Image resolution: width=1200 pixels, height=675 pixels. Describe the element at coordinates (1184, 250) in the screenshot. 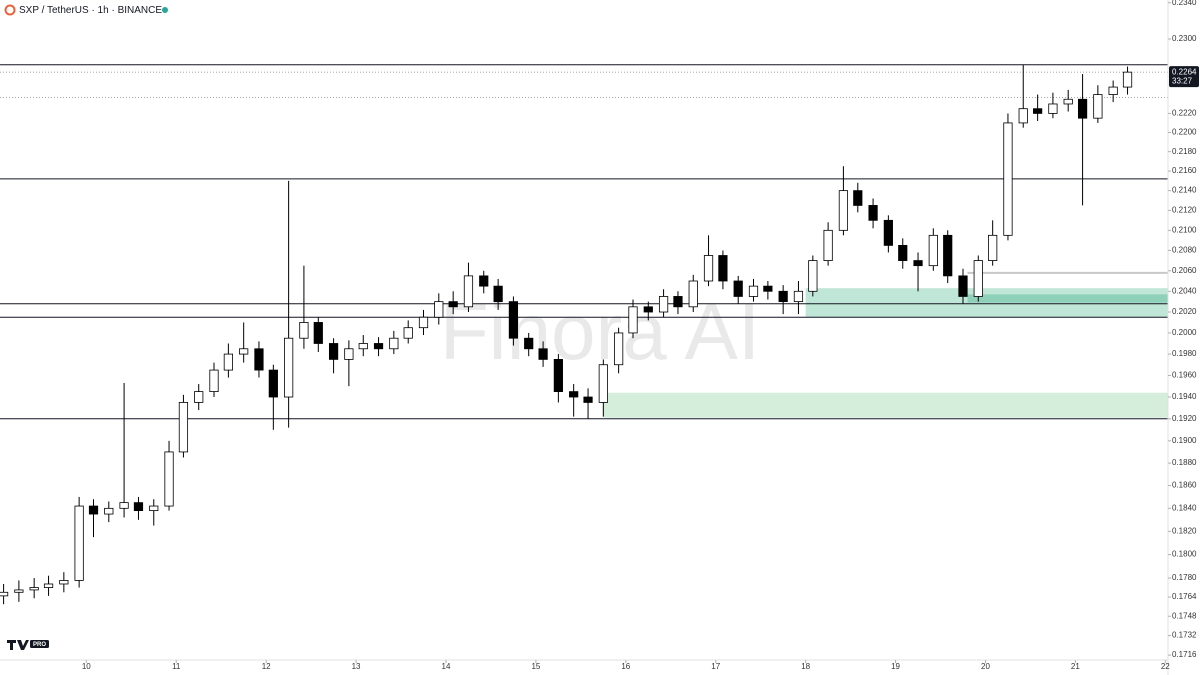

I see `y-tick-label: 0.2080` at that location.